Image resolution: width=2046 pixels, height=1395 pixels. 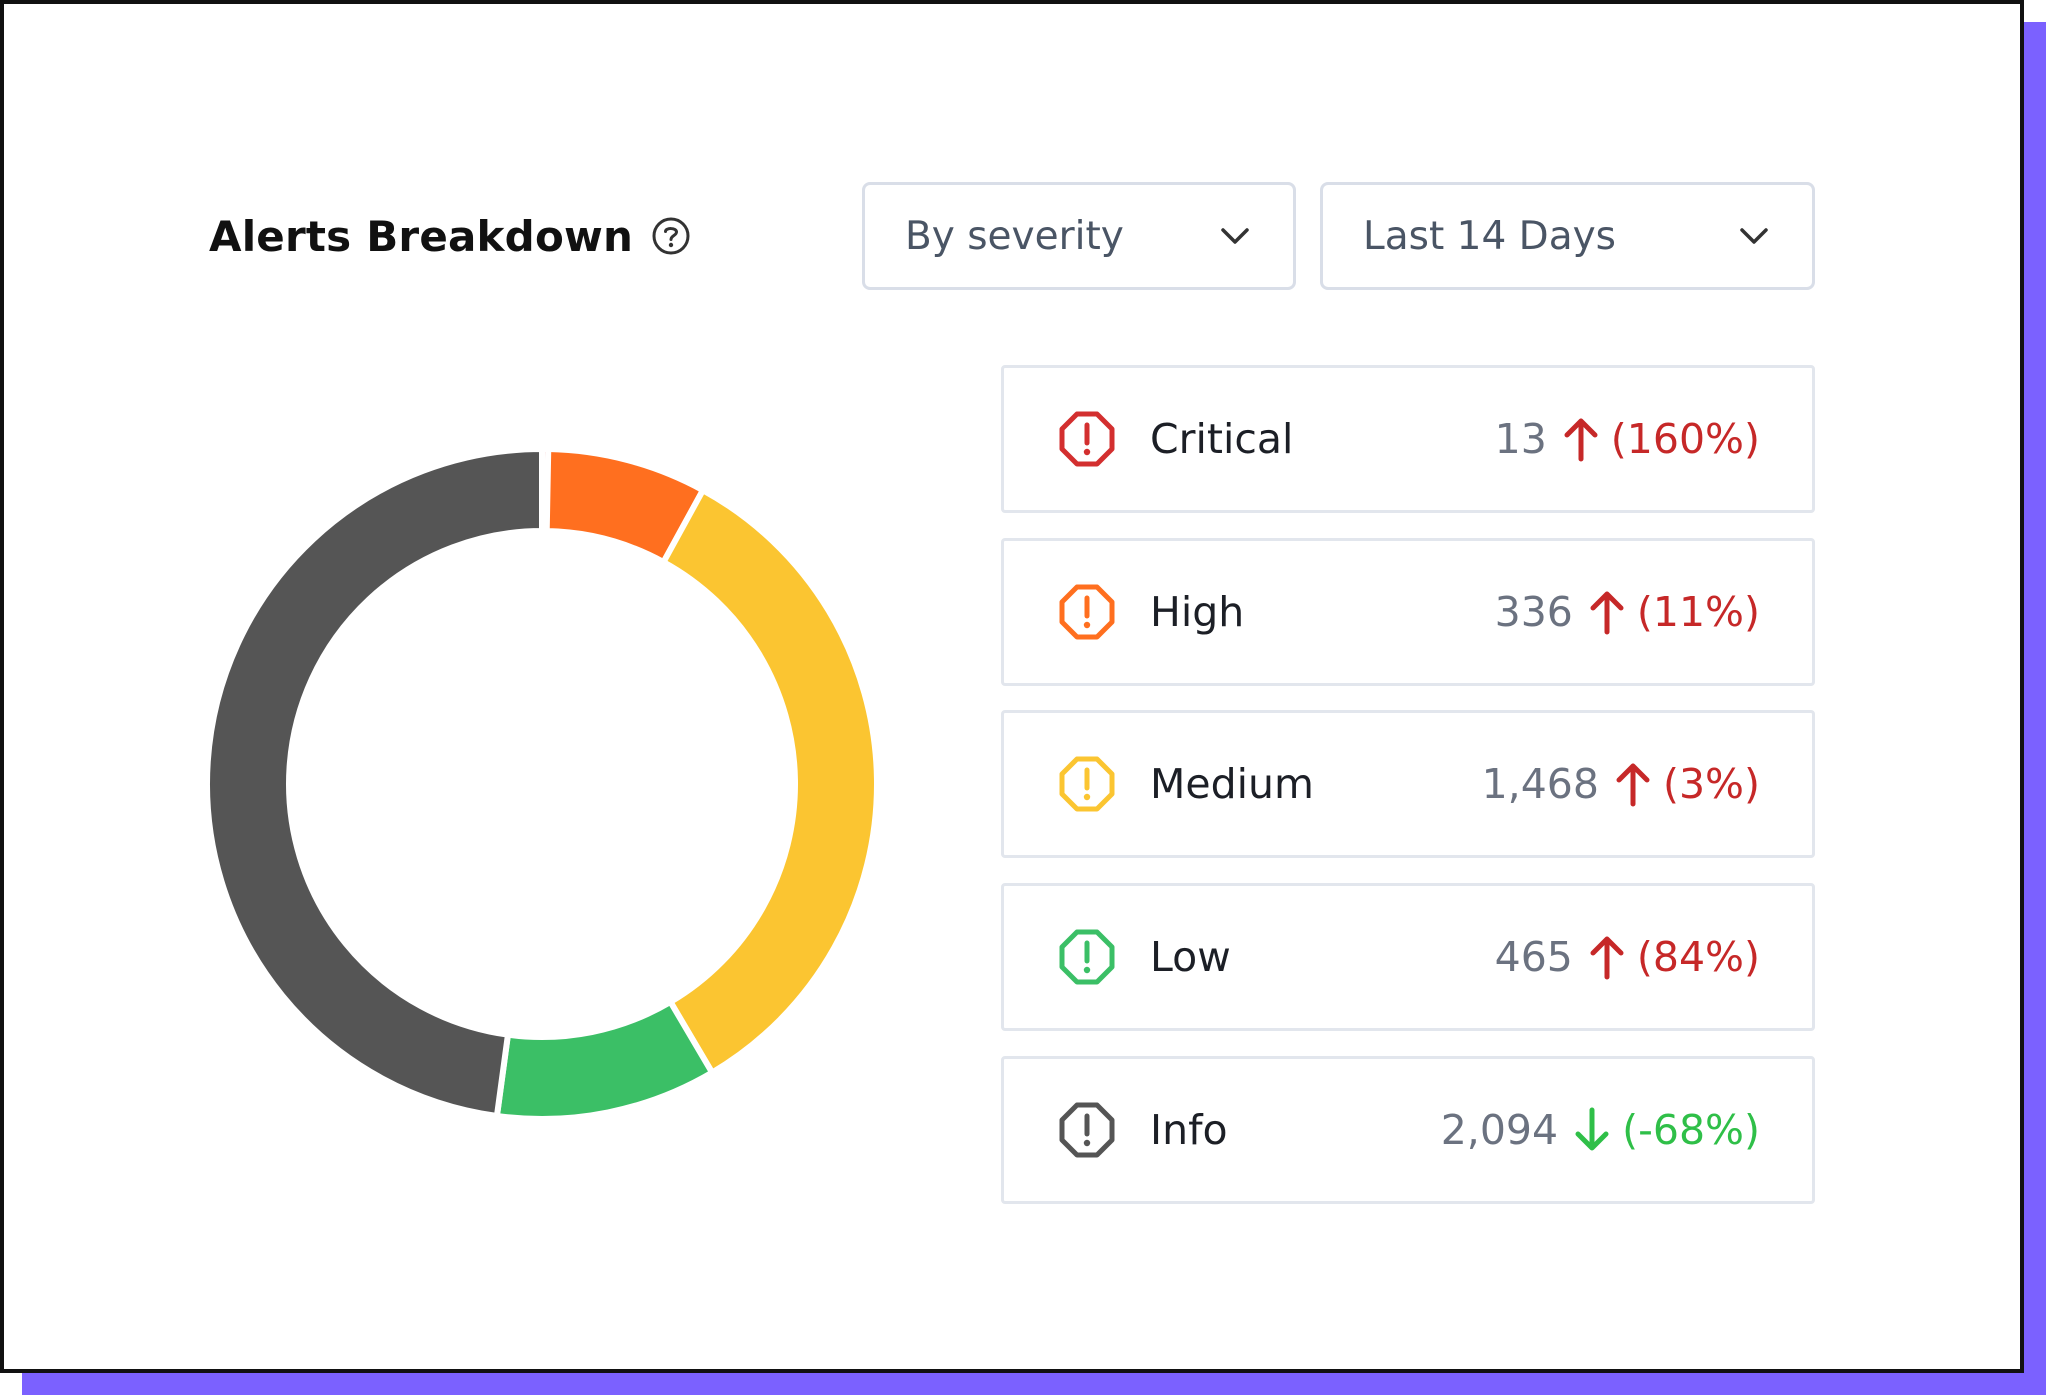 I want to click on severity-count: 465, so click(x=1533, y=957).